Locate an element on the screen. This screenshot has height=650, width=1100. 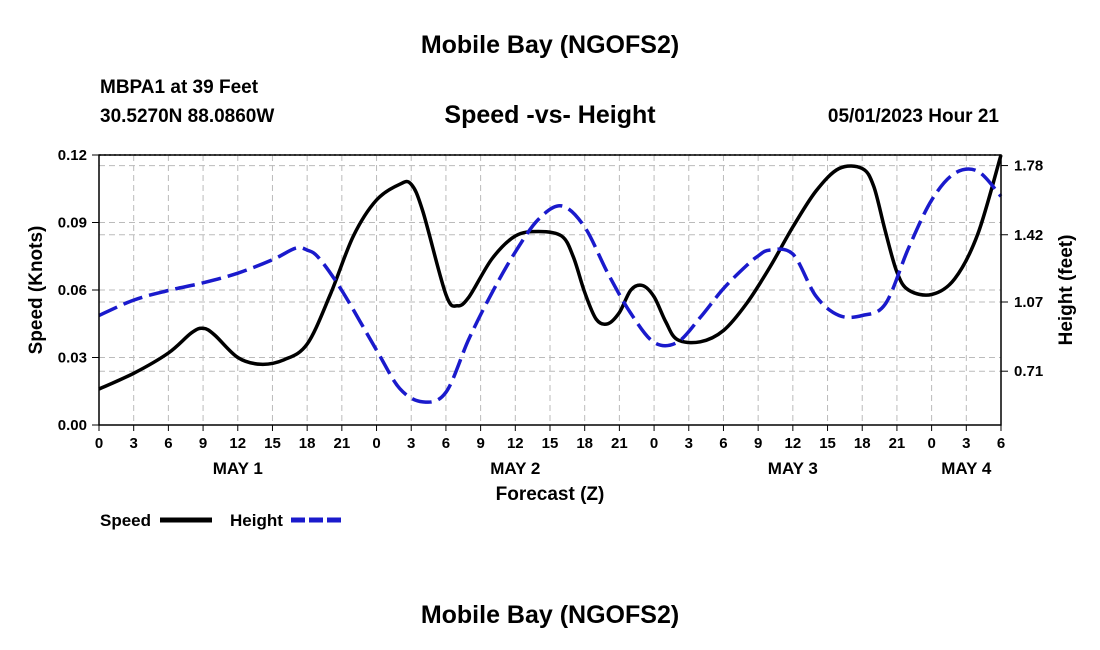
y-tick-label-right: 0.71 is located at coordinates (1028, 371).